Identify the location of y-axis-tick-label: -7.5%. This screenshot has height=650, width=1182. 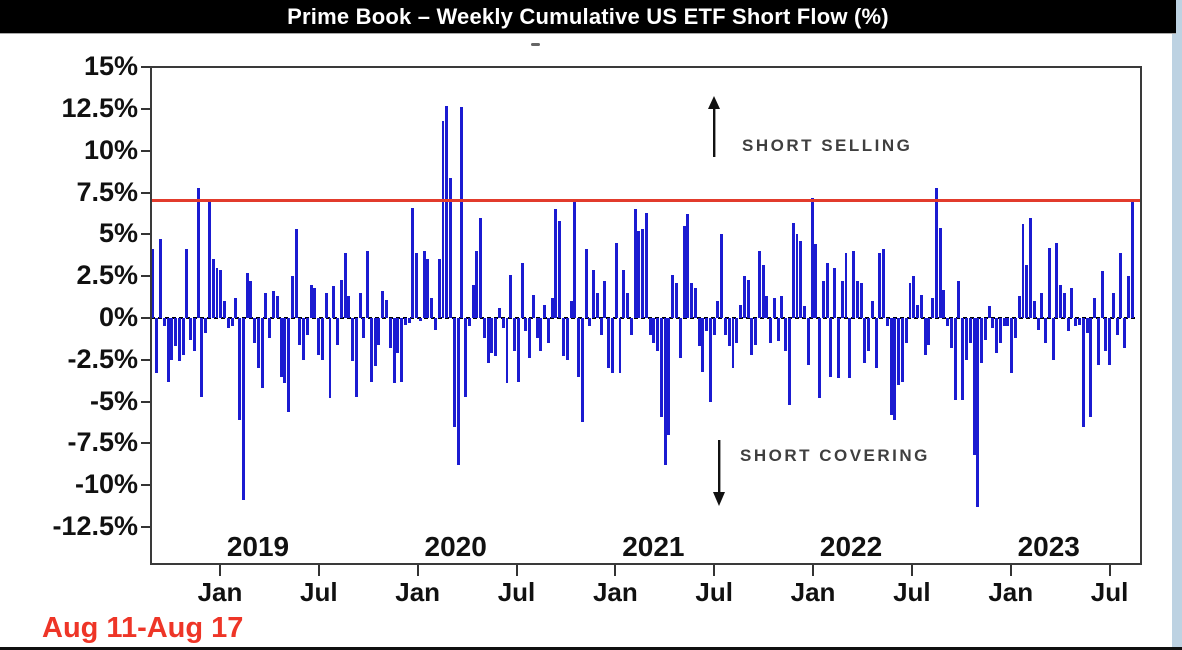
(102, 442).